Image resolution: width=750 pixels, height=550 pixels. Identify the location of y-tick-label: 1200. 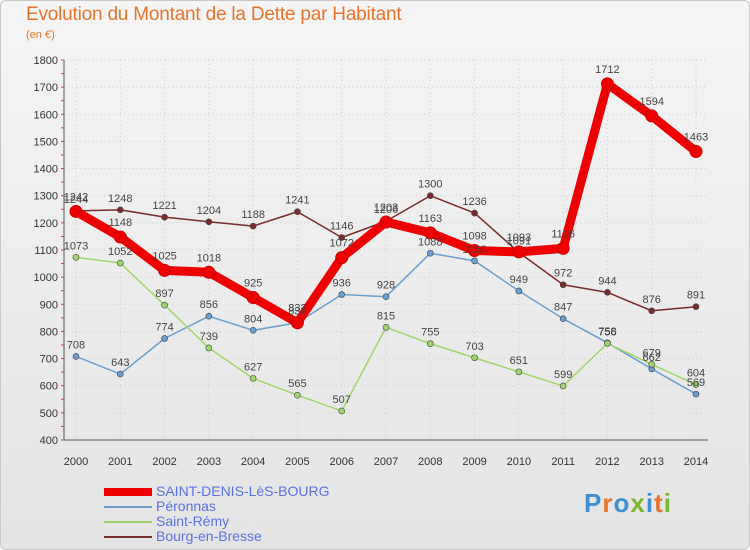
(46, 224).